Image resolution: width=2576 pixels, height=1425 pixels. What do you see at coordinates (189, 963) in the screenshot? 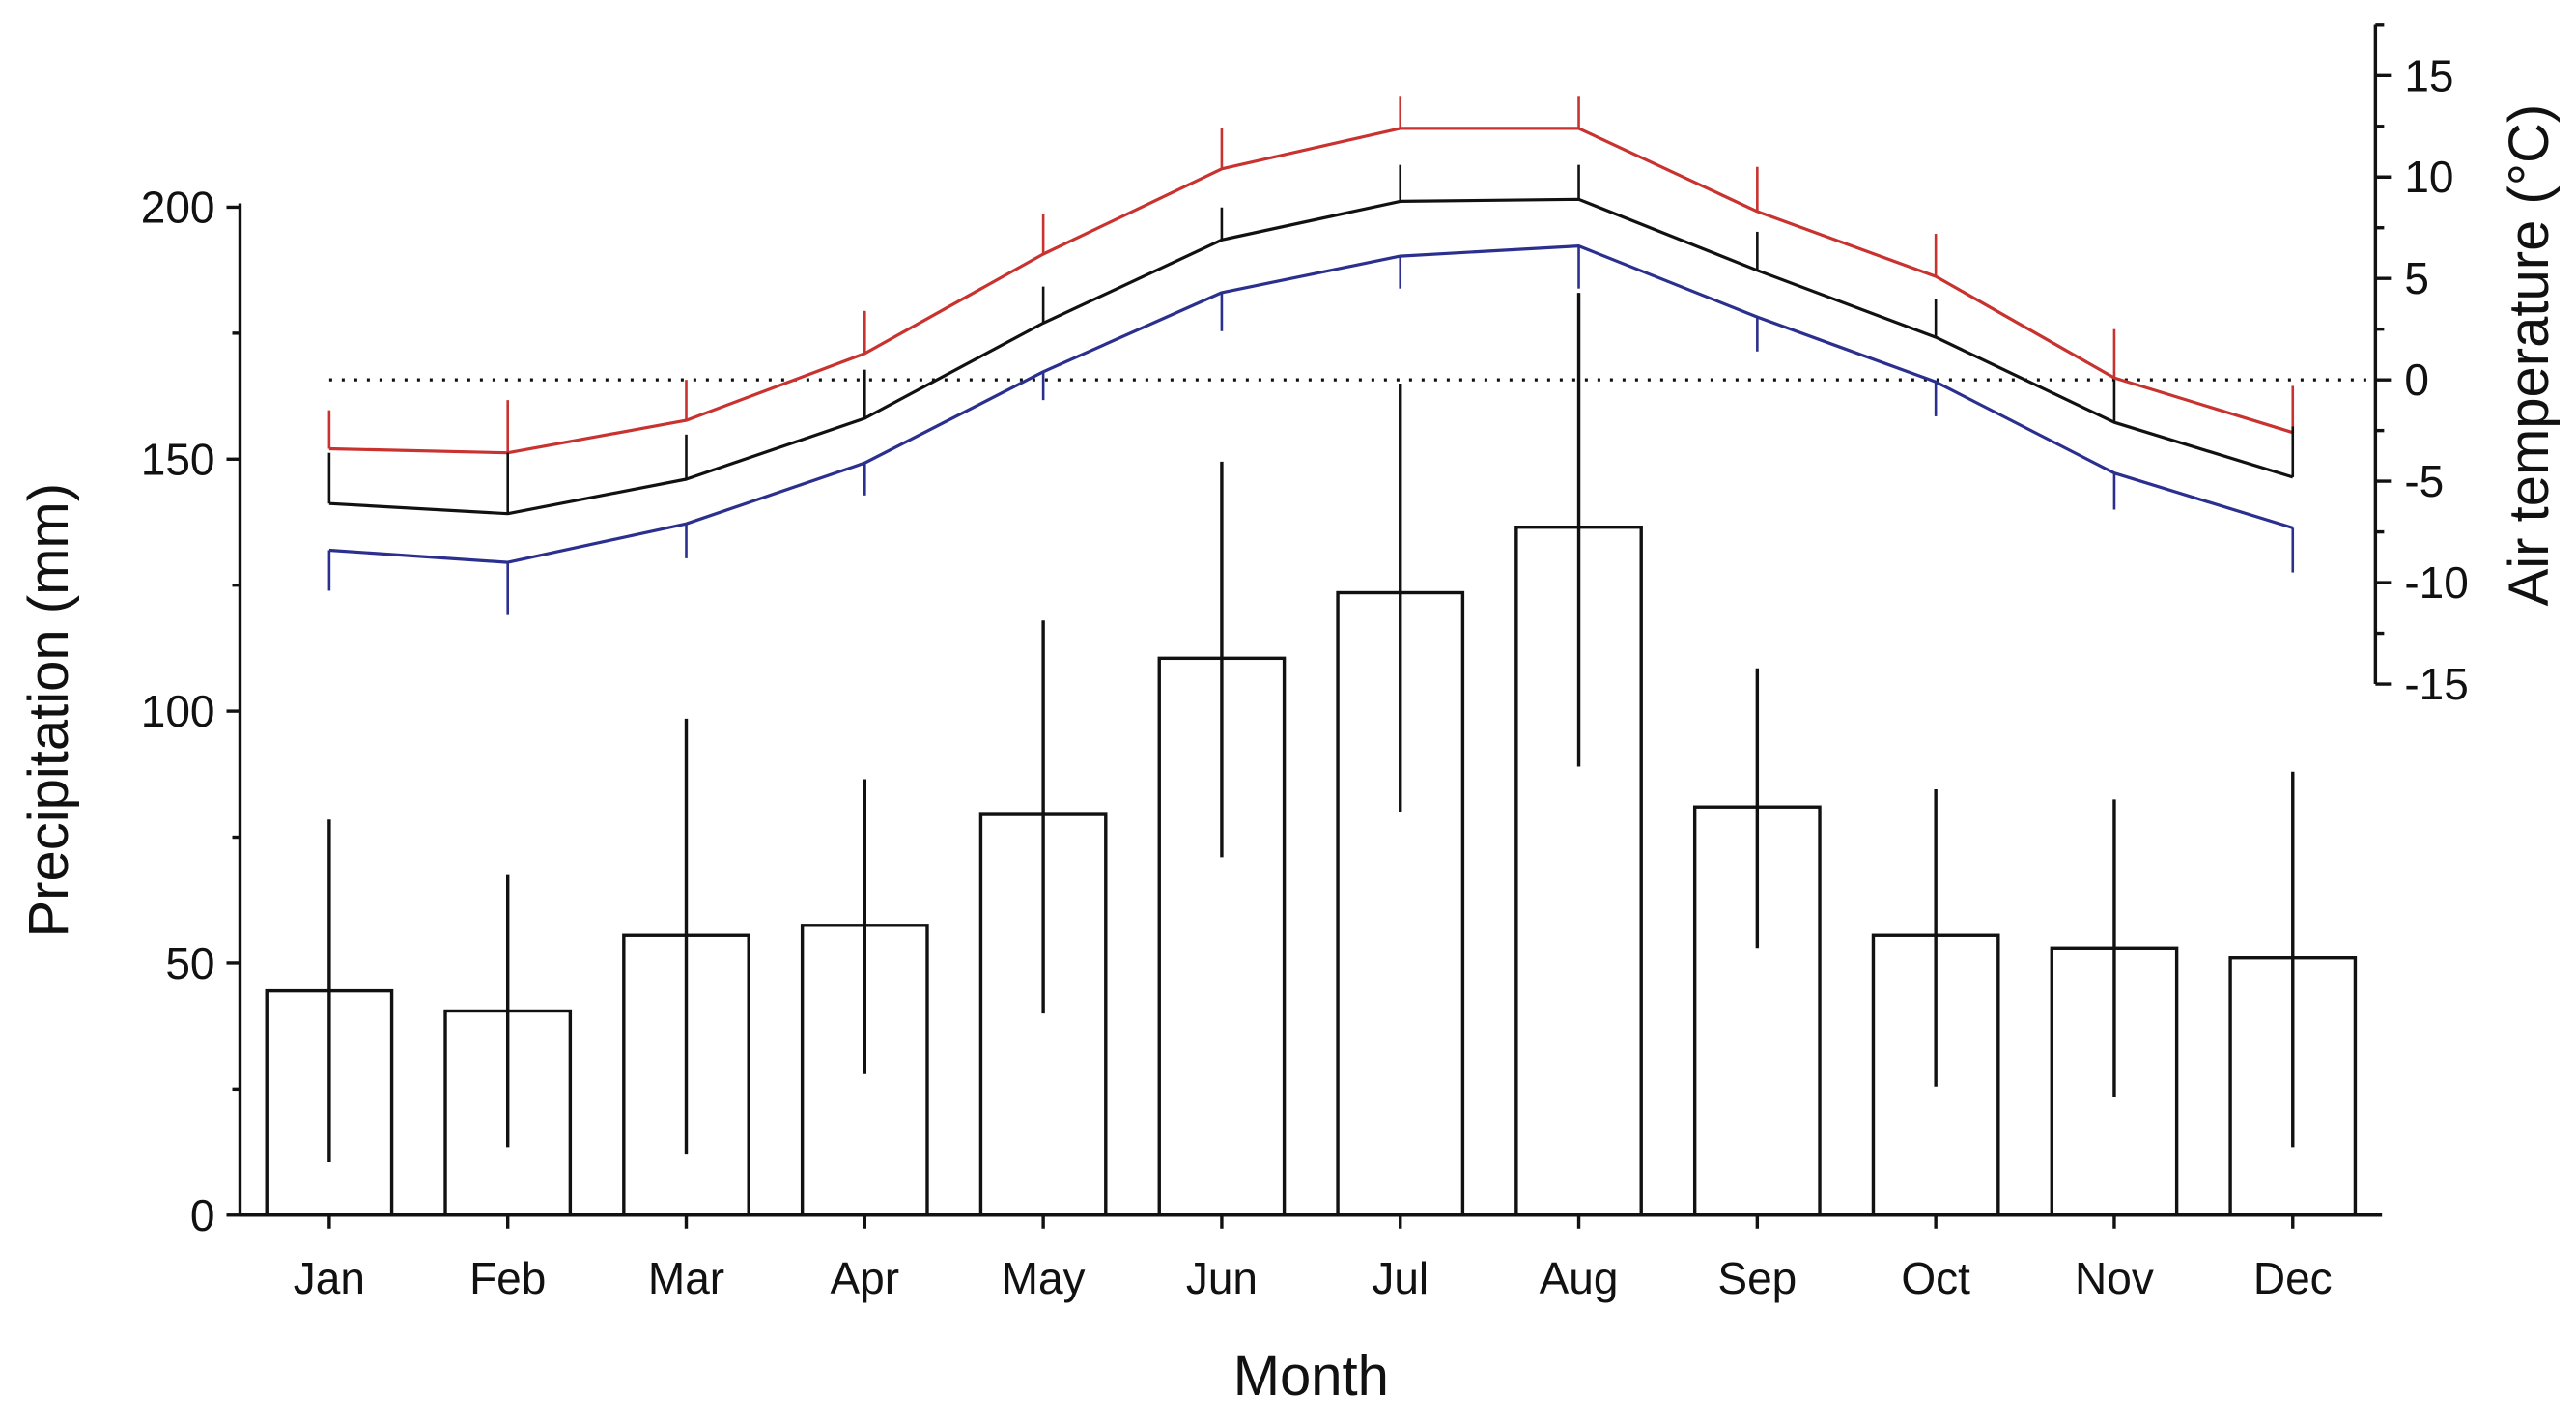
I see `y-tick-label: 50` at bounding box center [189, 963].